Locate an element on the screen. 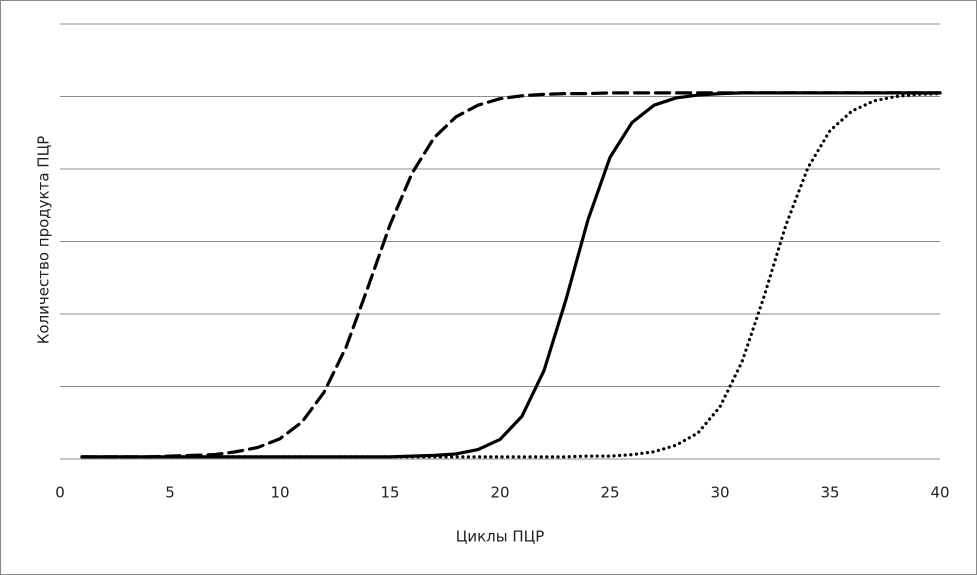  x-tick-label: 20 is located at coordinates (499, 493).